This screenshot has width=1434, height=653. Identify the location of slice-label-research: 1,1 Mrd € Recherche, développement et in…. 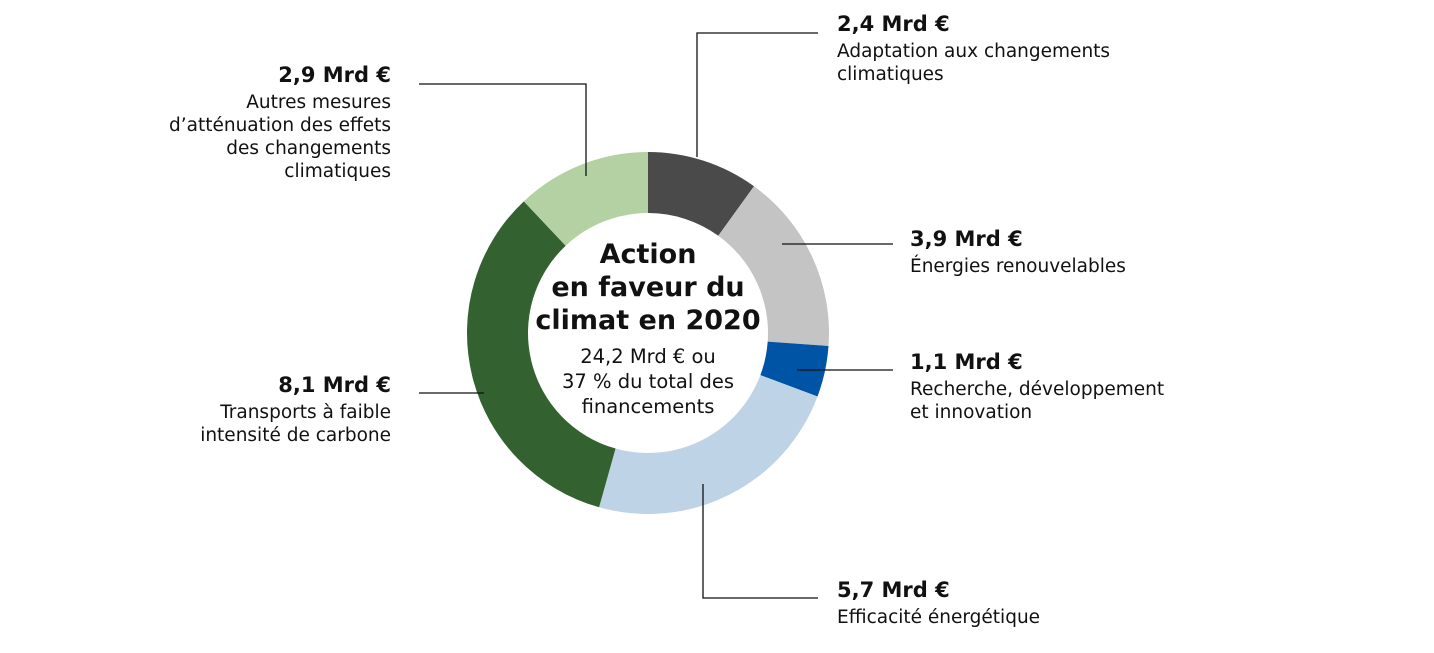
(1037, 386).